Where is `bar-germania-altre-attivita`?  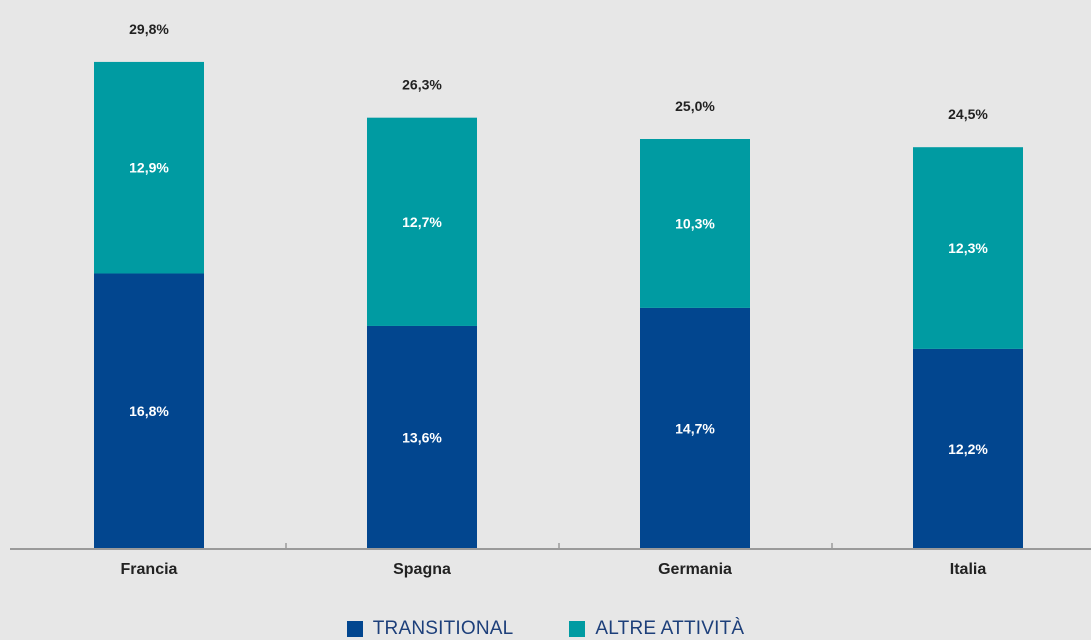 bar-germania-altre-attivita is located at coordinates (695, 223).